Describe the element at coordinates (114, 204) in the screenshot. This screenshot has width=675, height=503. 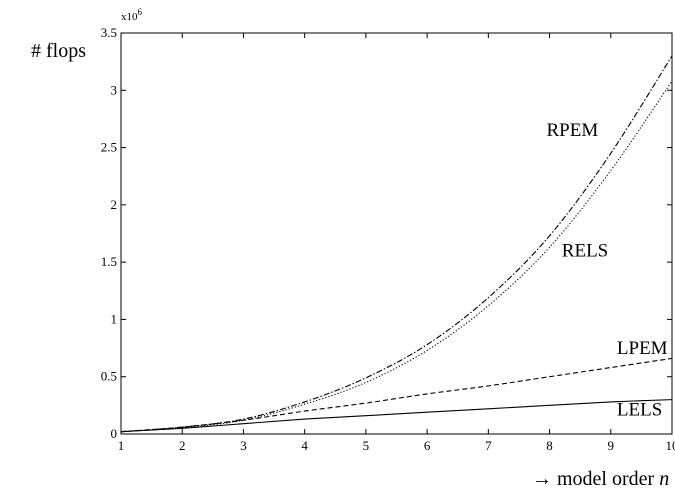
I see `y-tick-label: 2` at that location.